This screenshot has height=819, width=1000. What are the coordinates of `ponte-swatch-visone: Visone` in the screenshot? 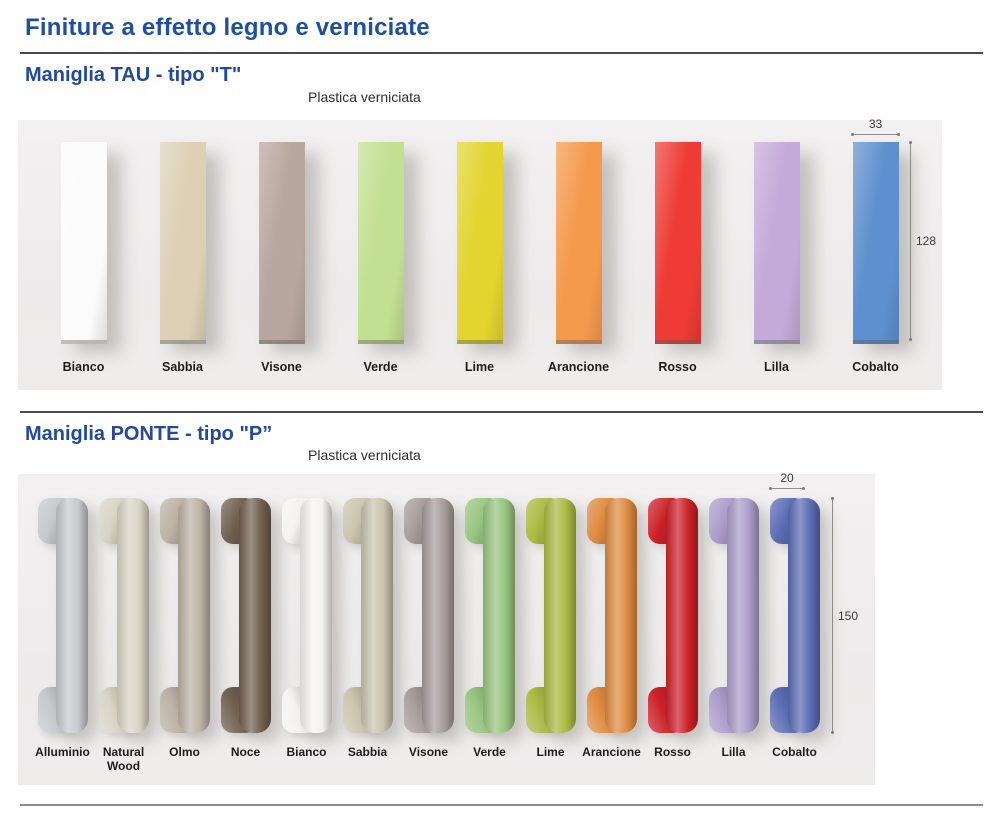 It's located at (428, 636).